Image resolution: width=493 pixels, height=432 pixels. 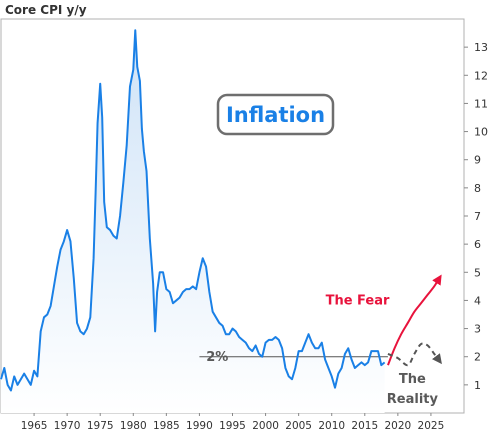 What do you see at coordinates (34, 426) in the screenshot?
I see `x-tick-label: 1965` at bounding box center [34, 426].